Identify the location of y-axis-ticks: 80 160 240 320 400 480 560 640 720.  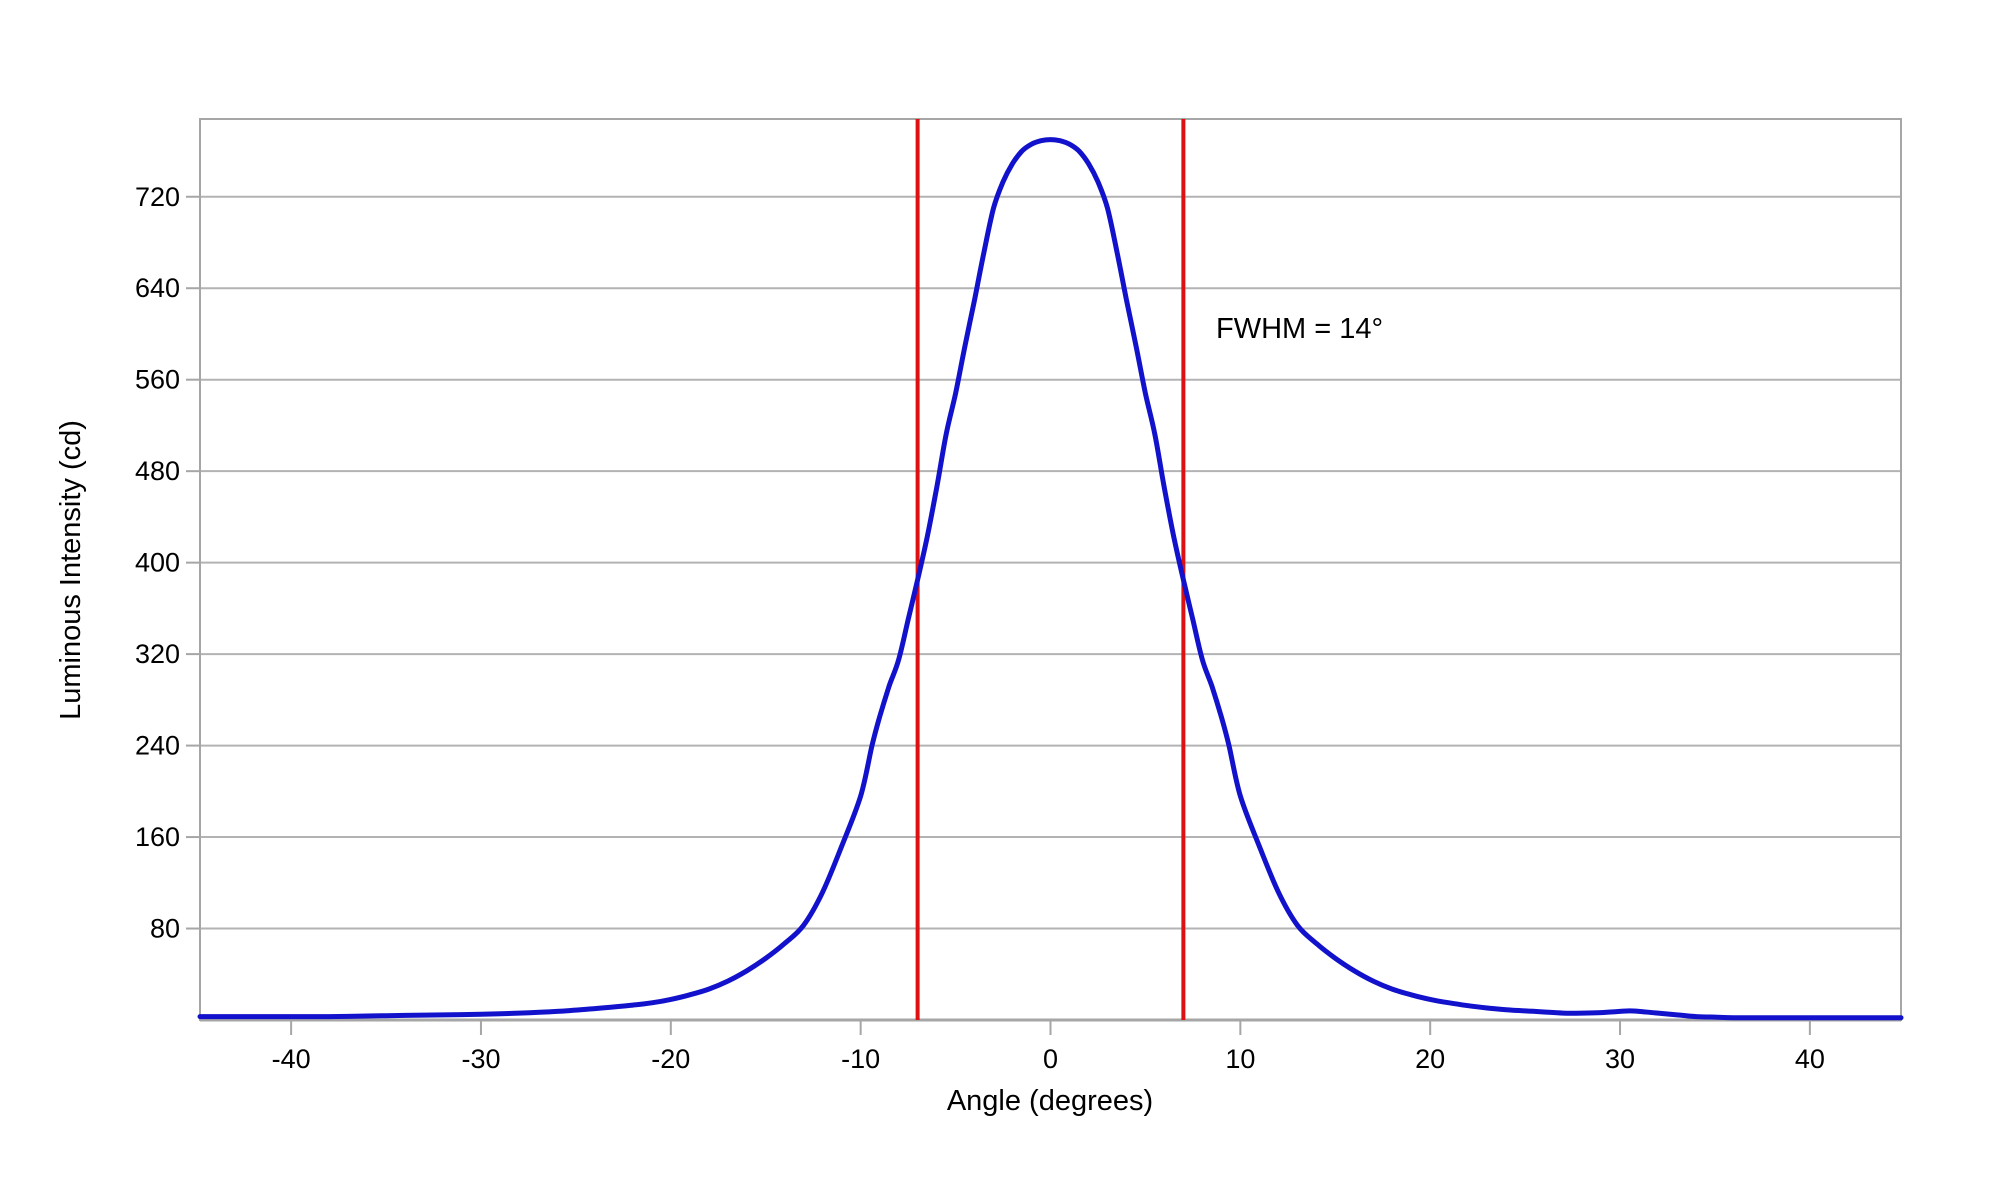
(167, 563).